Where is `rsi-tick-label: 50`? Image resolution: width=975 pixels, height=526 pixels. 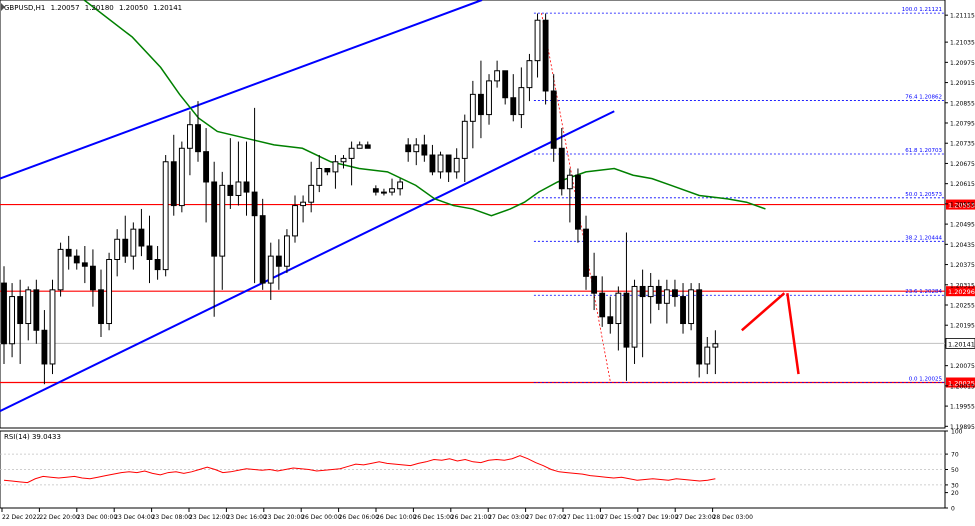 rsi-tick-label: 50 is located at coordinates (955, 470).